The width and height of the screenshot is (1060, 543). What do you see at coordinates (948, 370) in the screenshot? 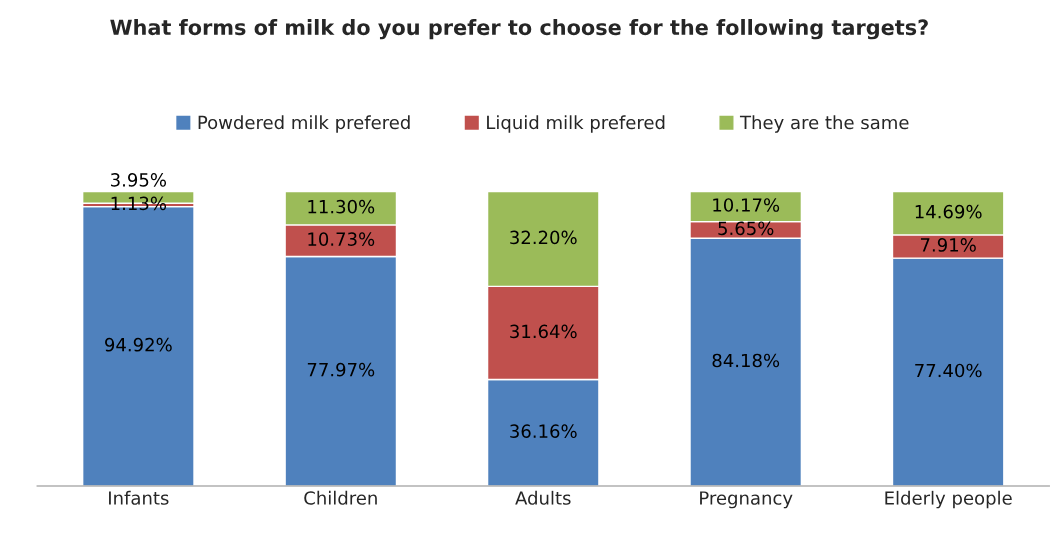
I see `data-label: 77.40%` at bounding box center [948, 370].